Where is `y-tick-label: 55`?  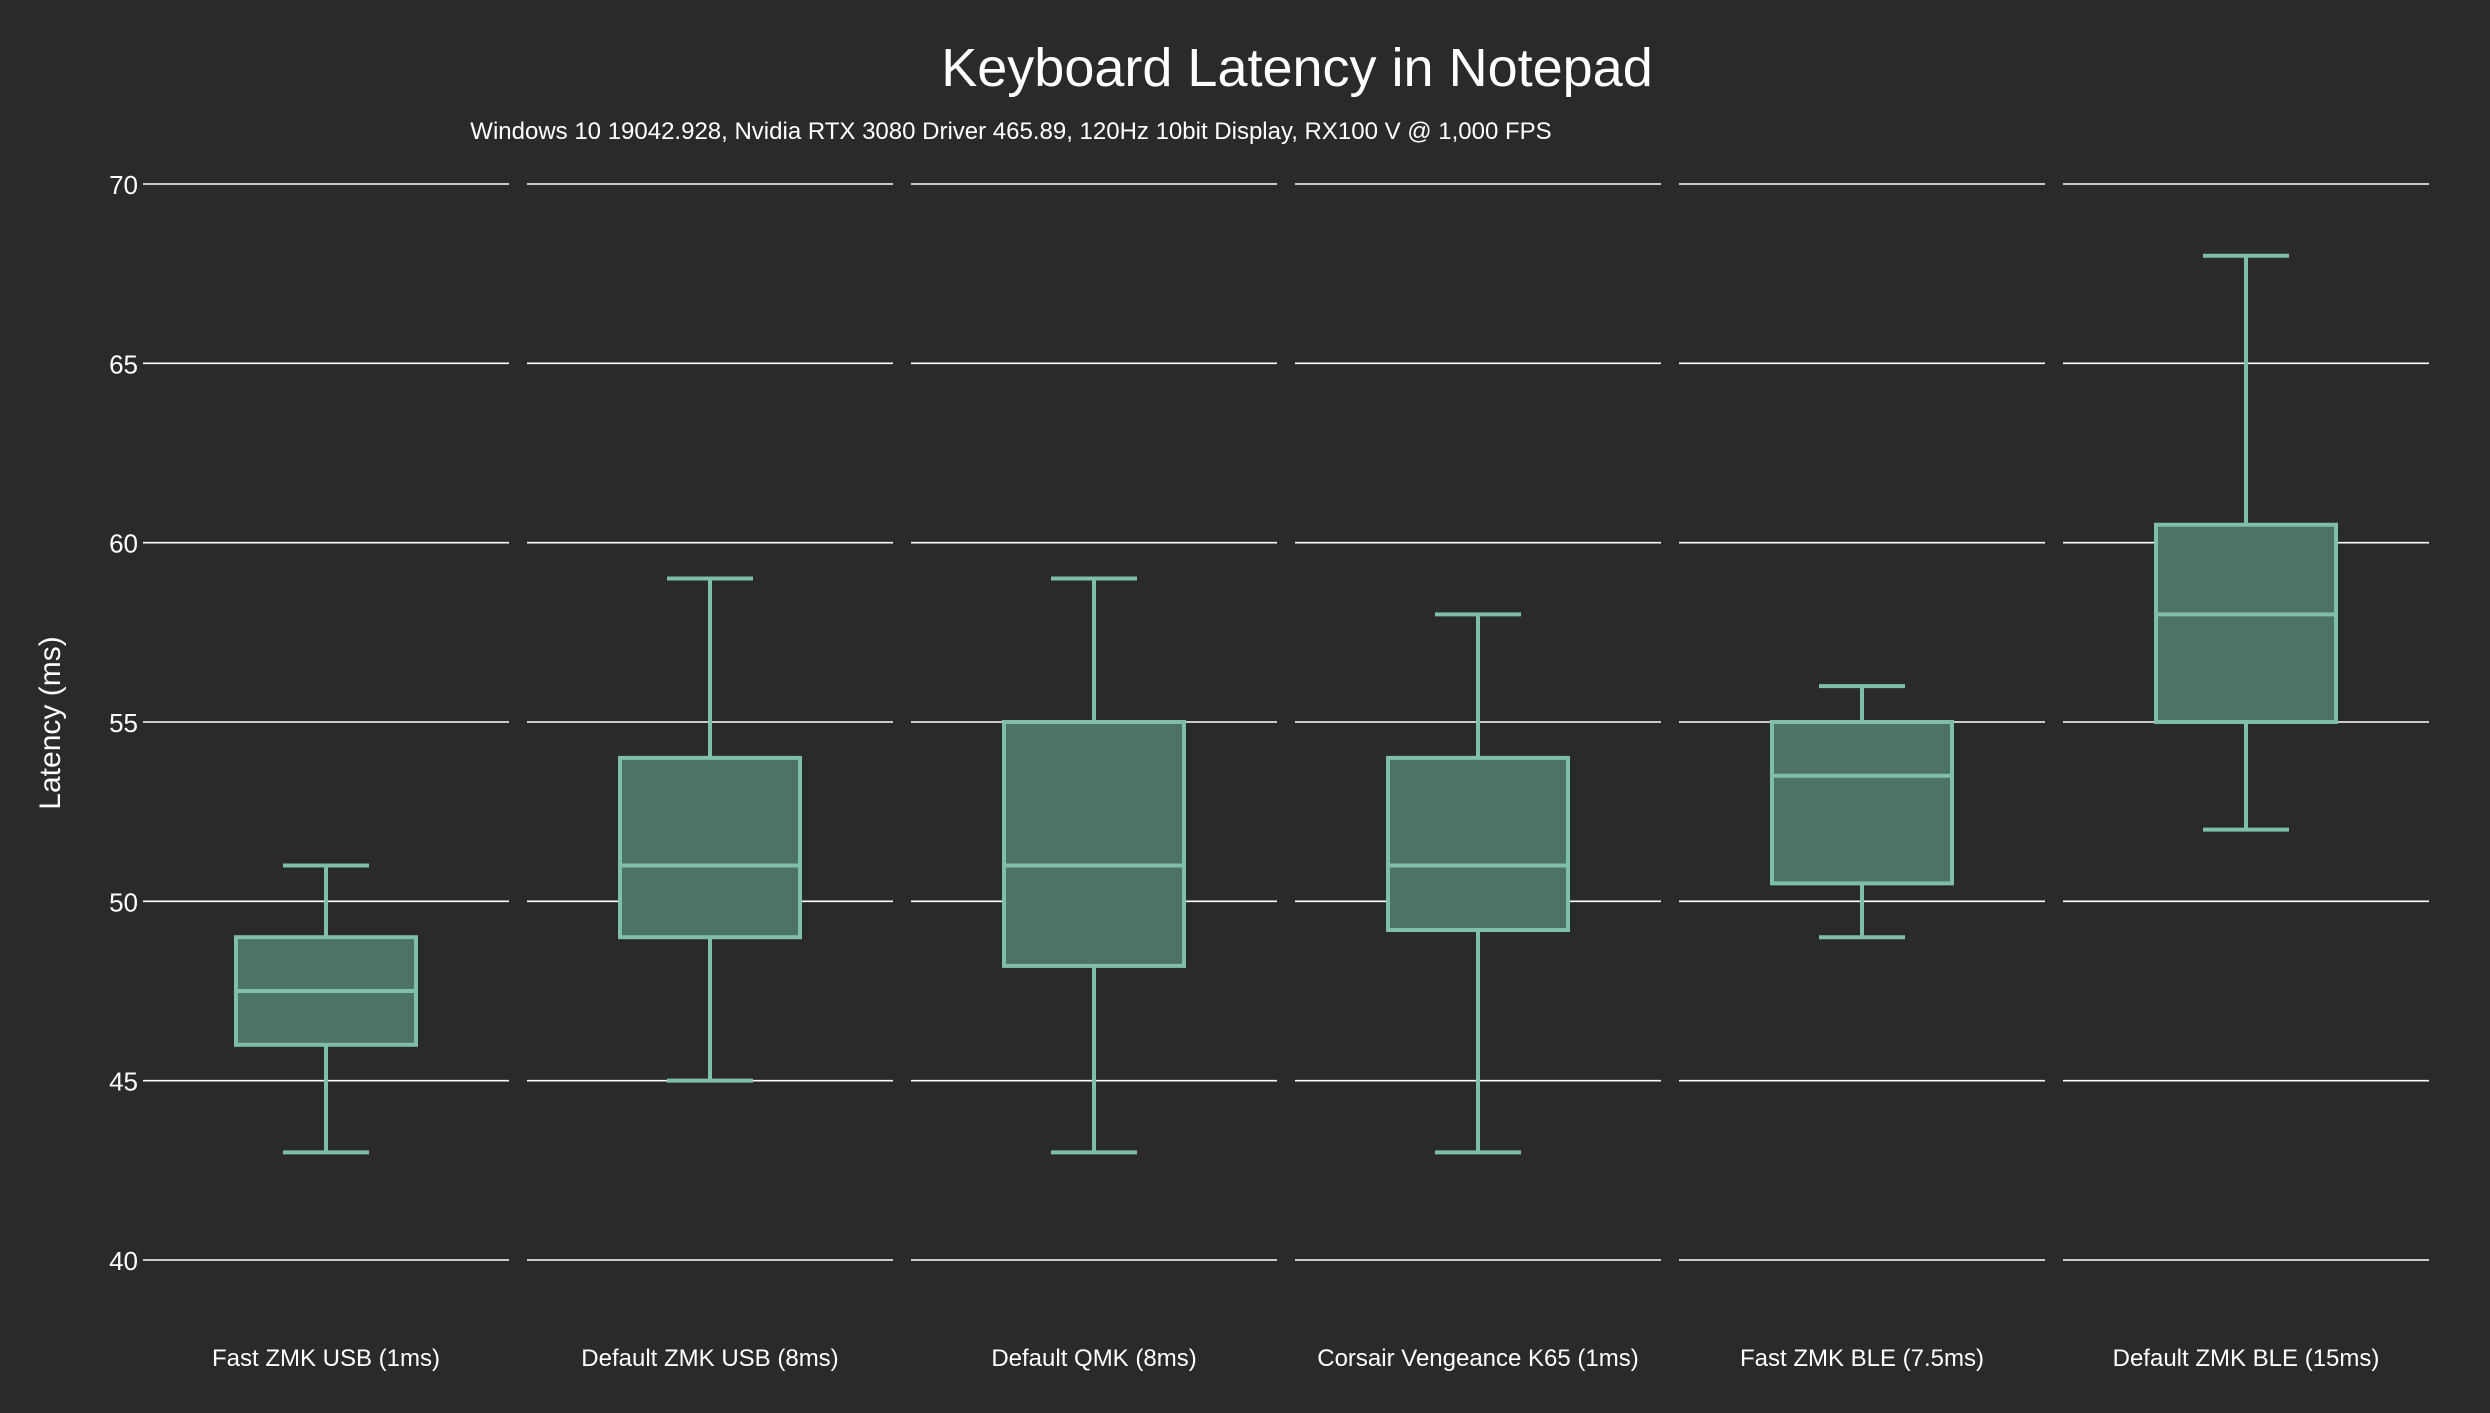
y-tick-label: 55 is located at coordinates (123, 723).